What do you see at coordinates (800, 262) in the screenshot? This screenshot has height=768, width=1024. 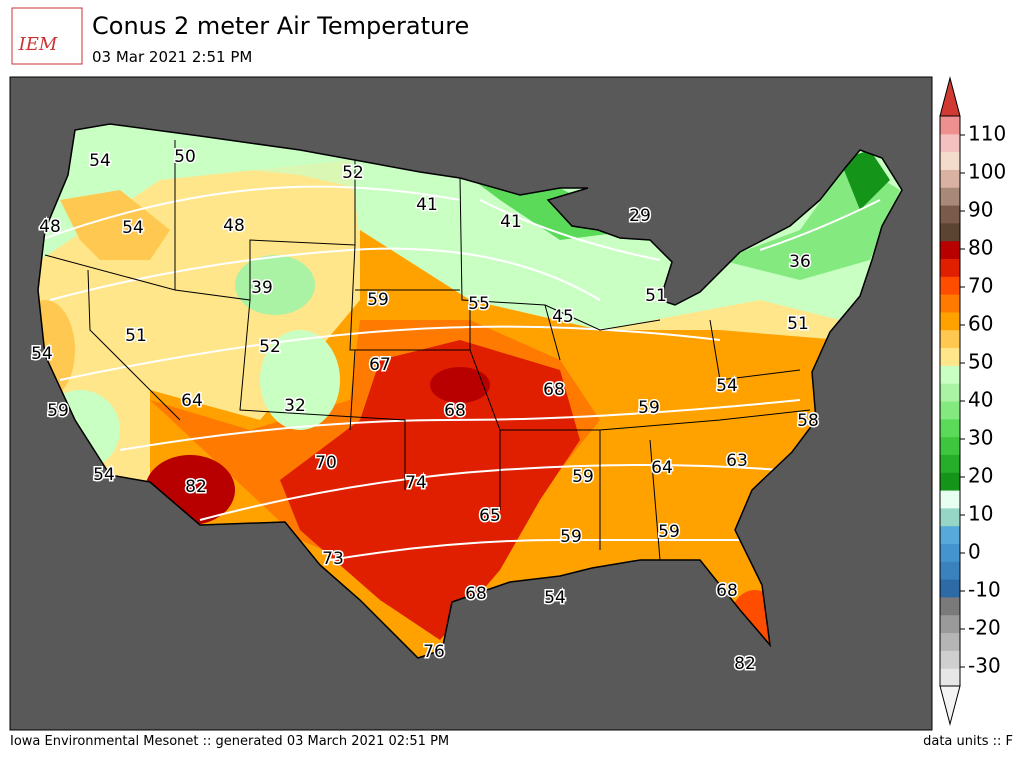 I see `station-label: 36` at bounding box center [800, 262].